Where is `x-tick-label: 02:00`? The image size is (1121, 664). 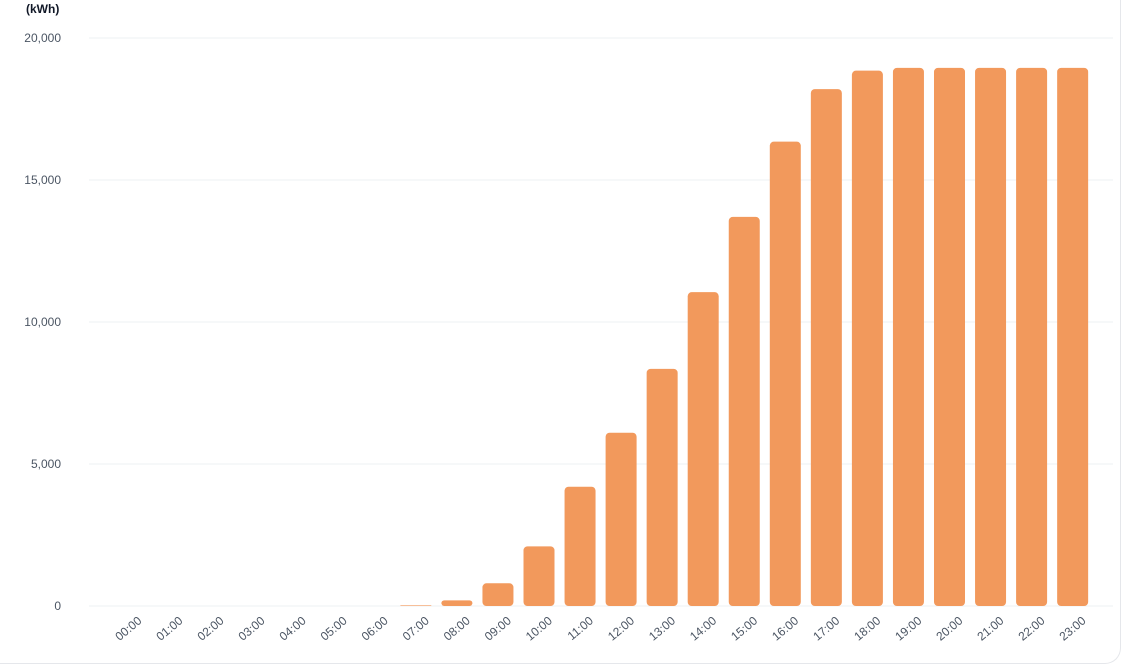
x-tick-label: 02:00 is located at coordinates (211, 628).